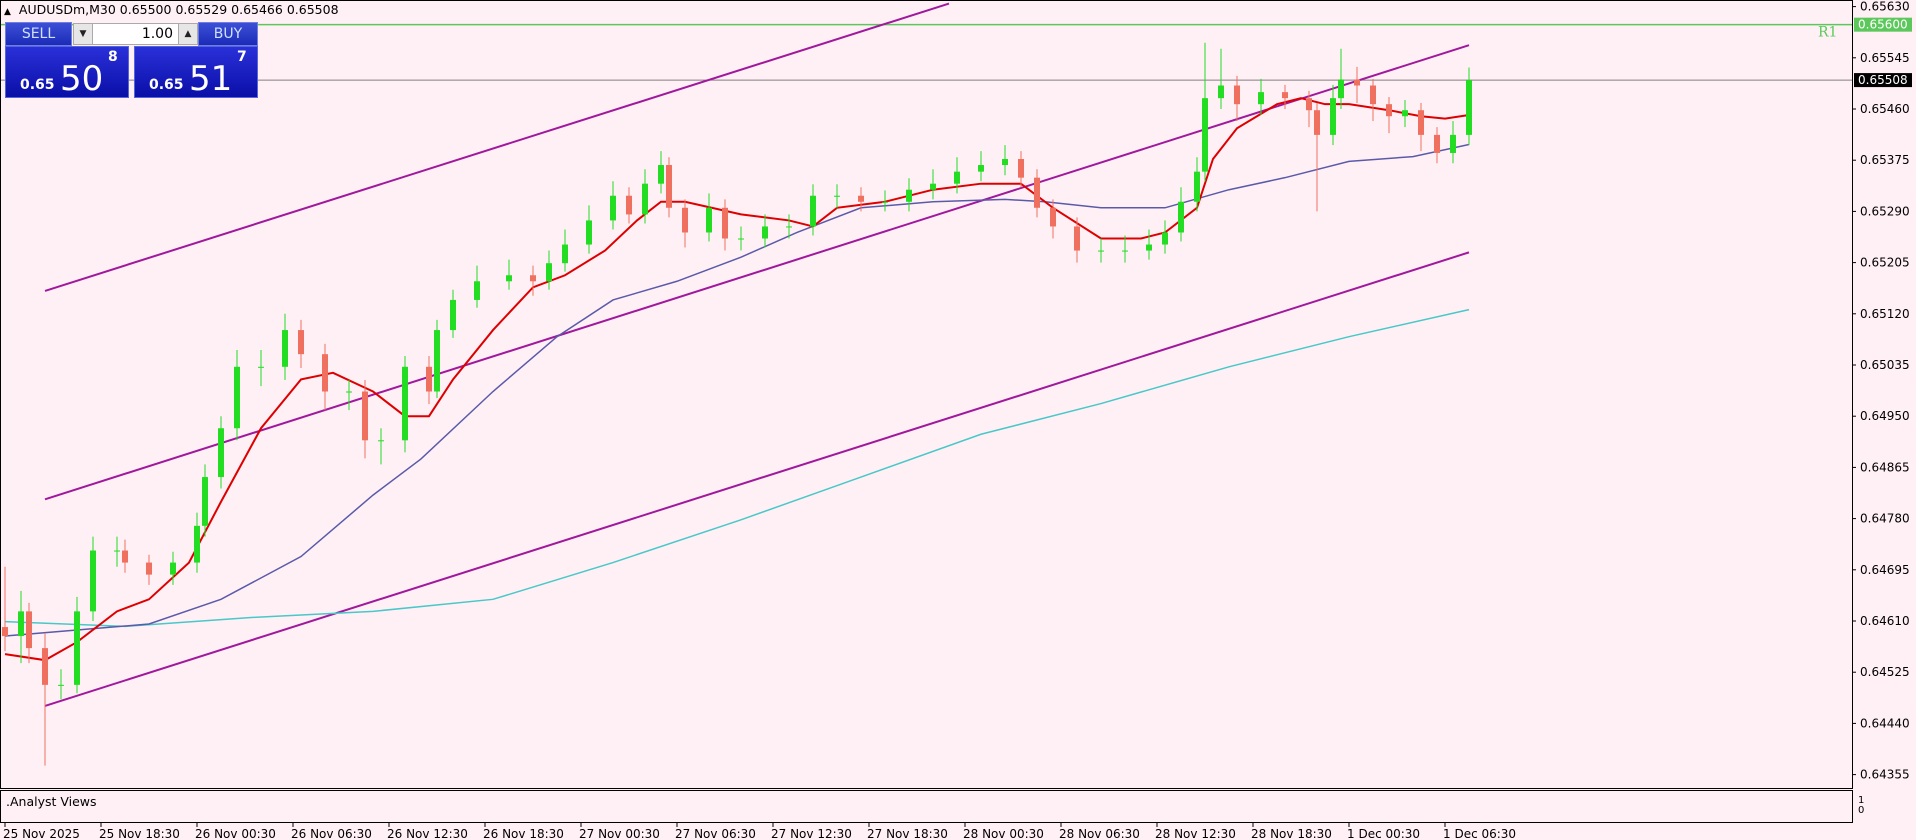 This screenshot has width=1916, height=840. What do you see at coordinates (907, 833) in the screenshot?
I see `x-tick-label: 27 Nov 18:30` at bounding box center [907, 833].